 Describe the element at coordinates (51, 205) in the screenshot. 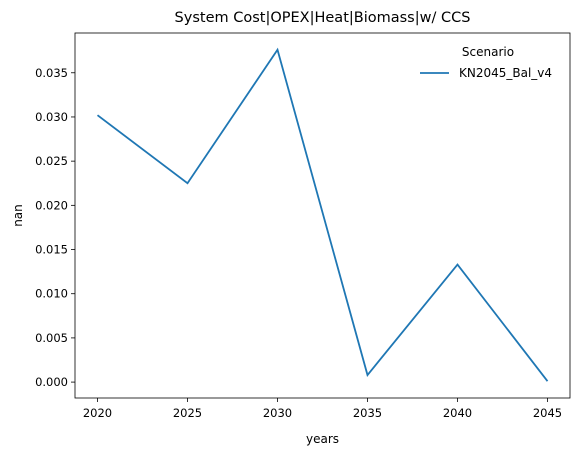

I see `y-tick-label: 0.020` at that location.